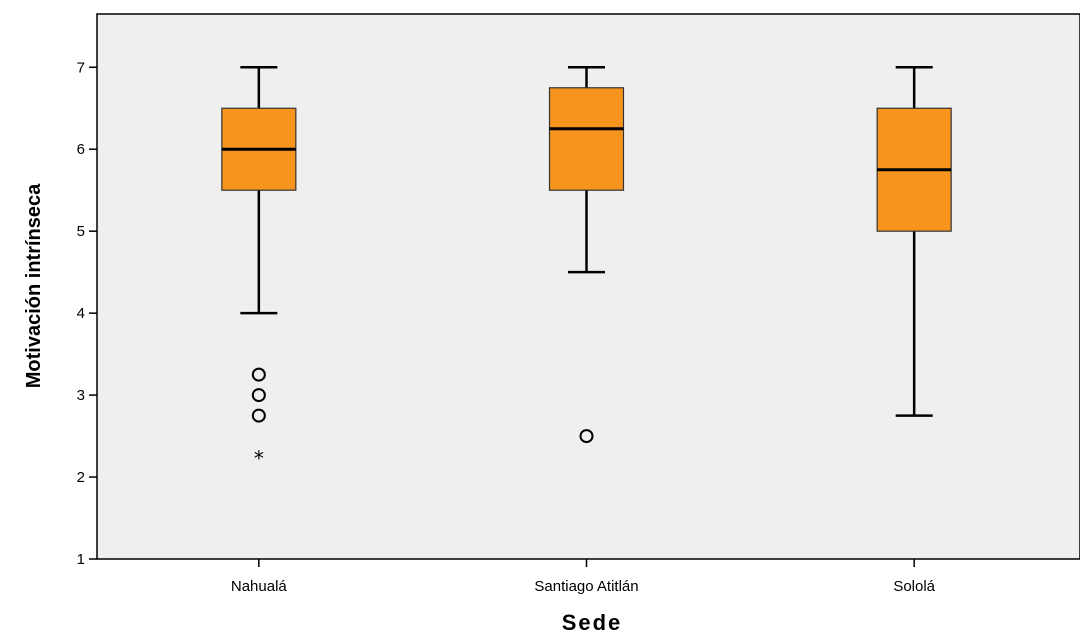  Describe the element at coordinates (81, 231) in the screenshot. I see `y-tick-label: 5` at that location.